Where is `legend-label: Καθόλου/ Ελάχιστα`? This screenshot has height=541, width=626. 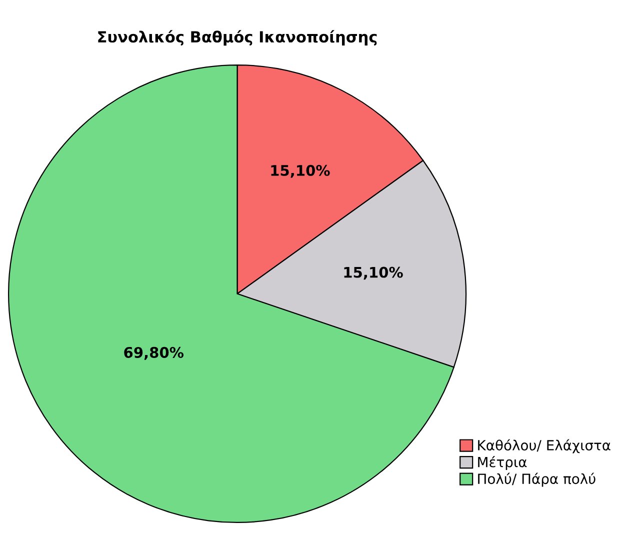
legend-label: Καθόλου/ Ελάχιστα is located at coordinates (544, 446).